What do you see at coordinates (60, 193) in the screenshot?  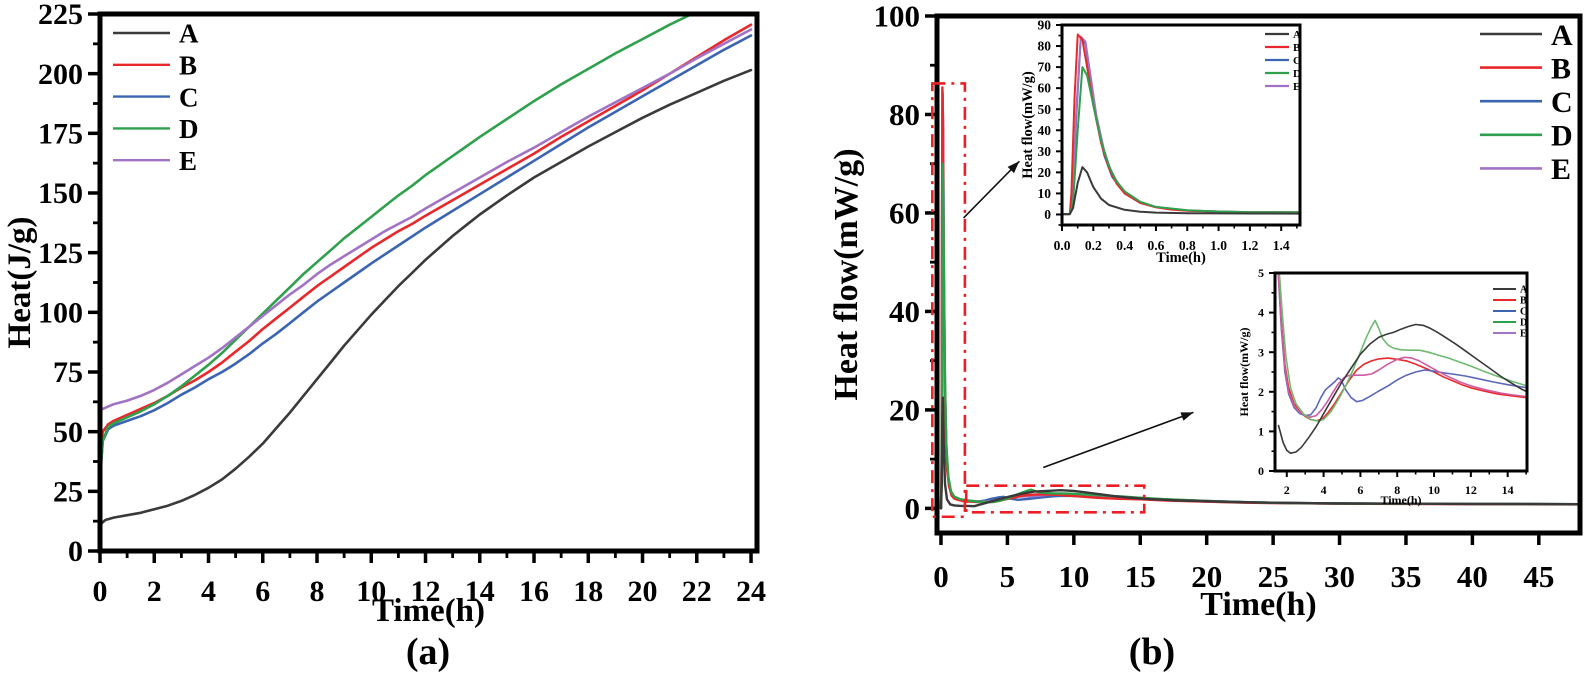 I see `y-tick-label: 150` at bounding box center [60, 193].